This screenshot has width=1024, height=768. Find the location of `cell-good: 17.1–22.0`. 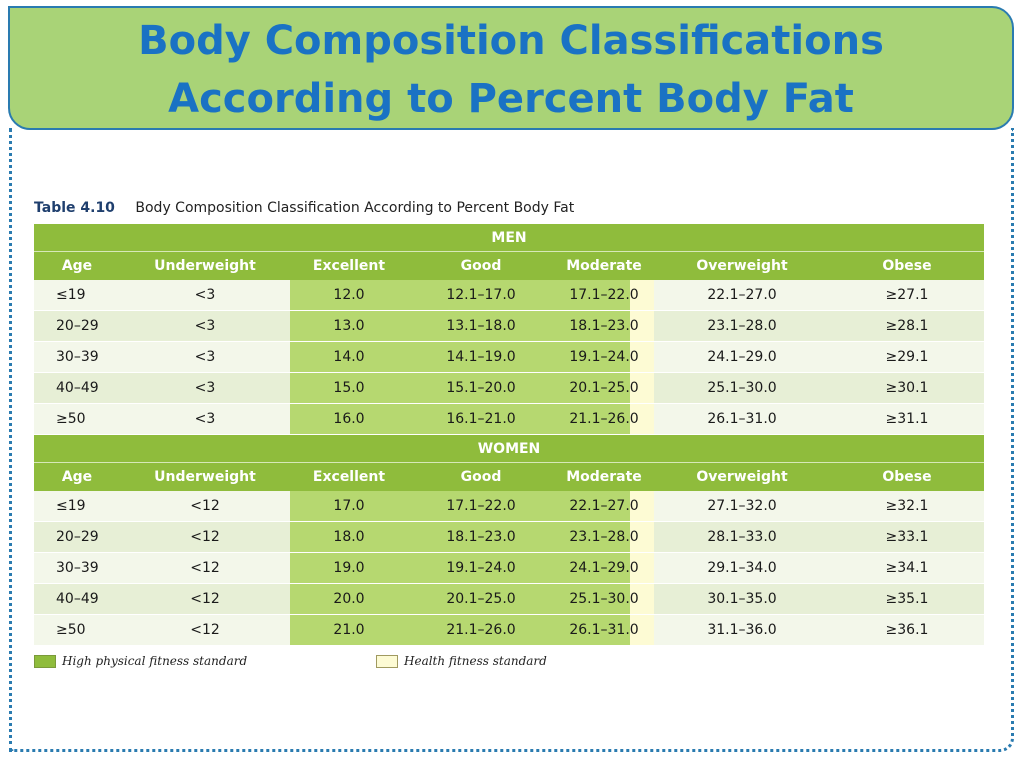

cell-good: 17.1–22.0 is located at coordinates (481, 506).